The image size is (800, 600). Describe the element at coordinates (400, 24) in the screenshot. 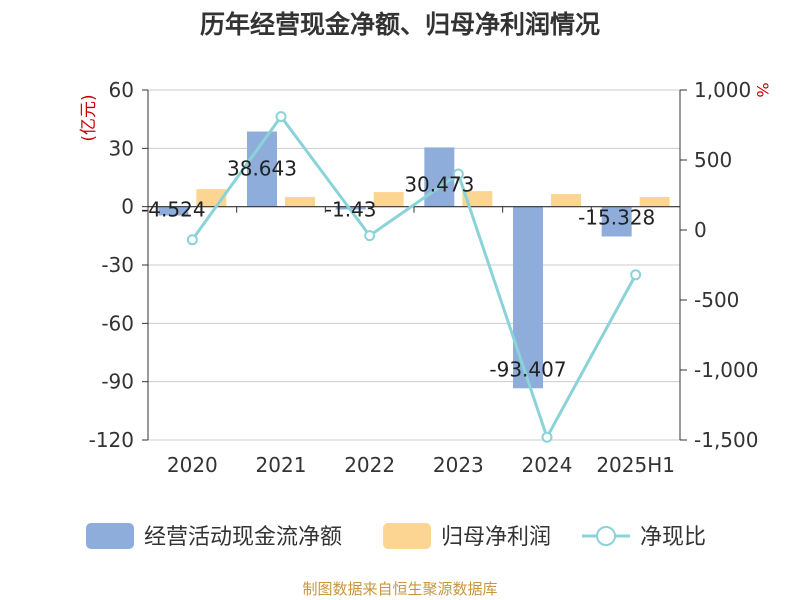

I see `chart-title: 历年经营现金净额、归母净利润情况` at that location.